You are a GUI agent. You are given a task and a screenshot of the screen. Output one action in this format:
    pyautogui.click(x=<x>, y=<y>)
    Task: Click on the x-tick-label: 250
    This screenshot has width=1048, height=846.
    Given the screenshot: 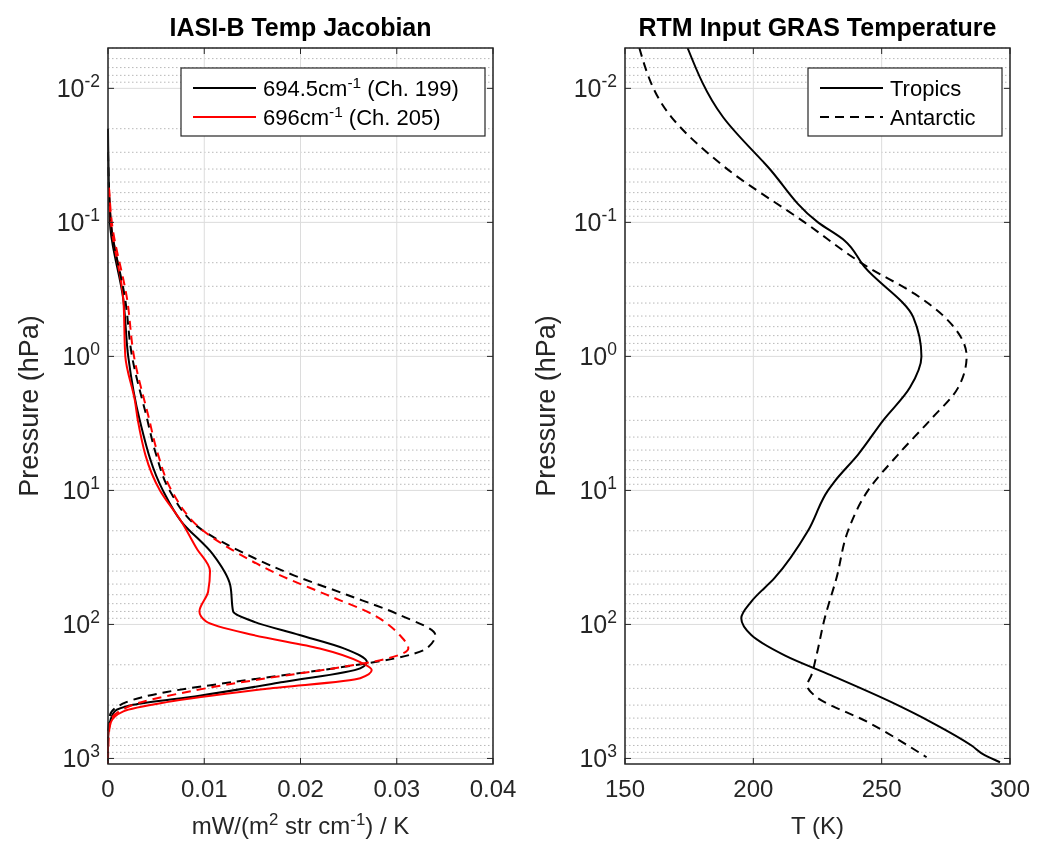 What is the action you would take?
    pyautogui.click(x=881, y=788)
    